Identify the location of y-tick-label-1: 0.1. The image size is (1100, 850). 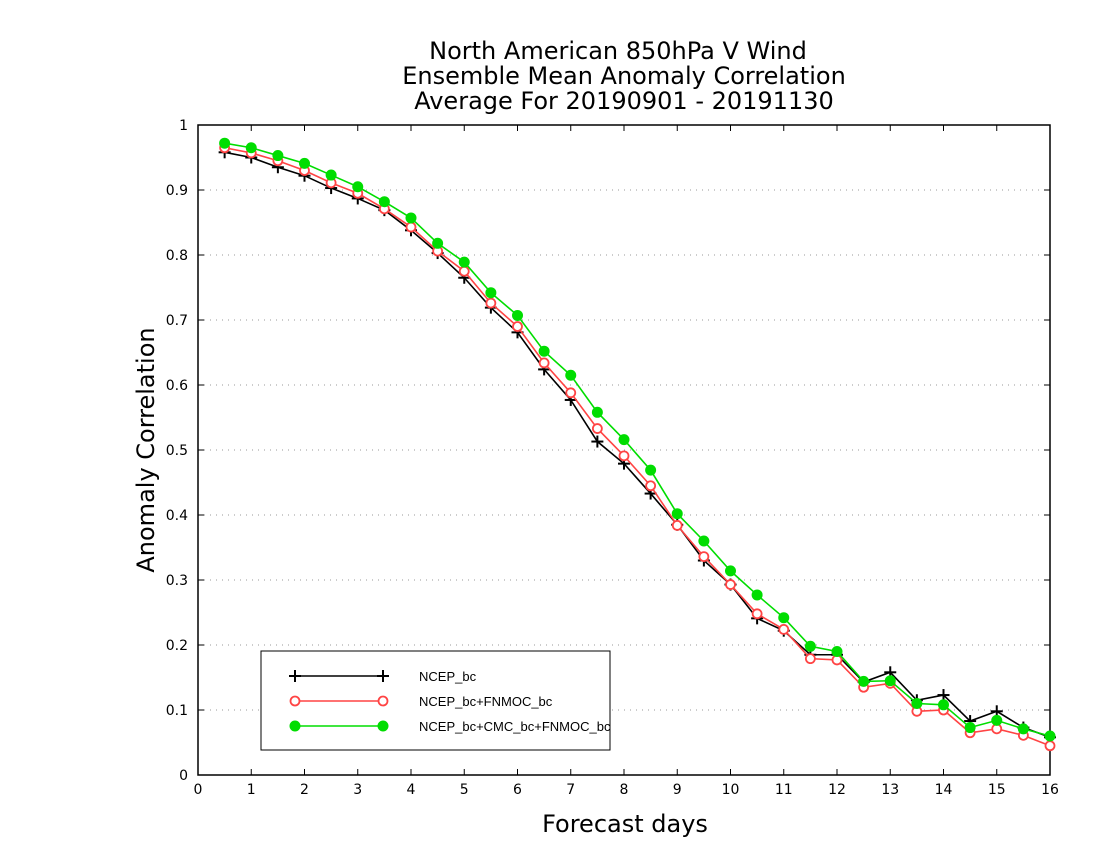
(177, 711).